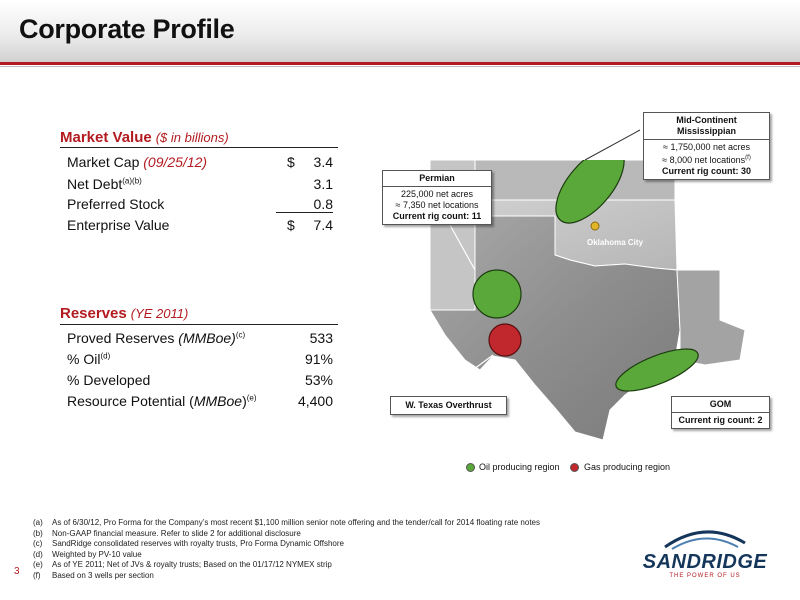 The width and height of the screenshot is (800, 600). What do you see at coordinates (291, 162) in the screenshot?
I see `market-cap-currency: $` at bounding box center [291, 162].